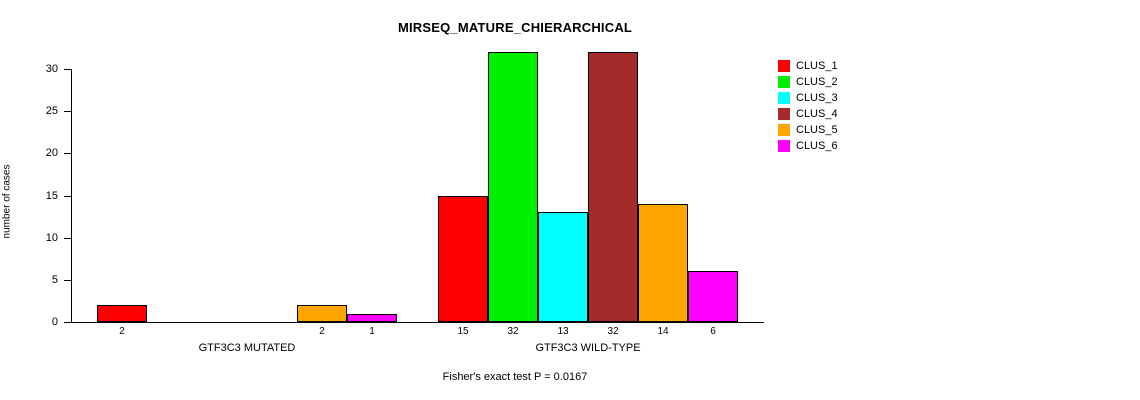  What do you see at coordinates (588, 348) in the screenshot?
I see `group-axis-label: GTF3C3 WILD-TYPE` at bounding box center [588, 348].